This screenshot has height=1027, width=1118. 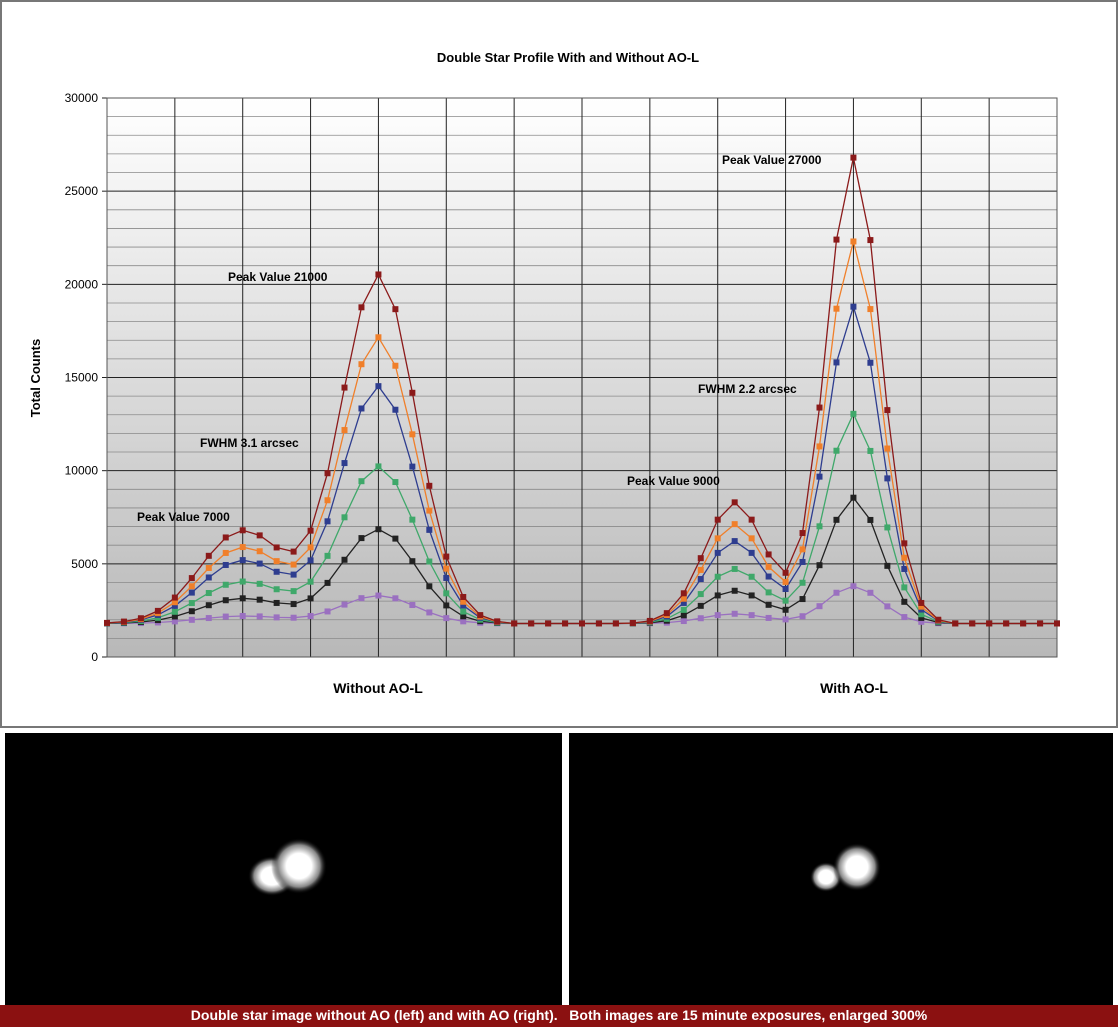 What do you see at coordinates (35, 378) in the screenshot?
I see `y-axis-label: Total Counts` at bounding box center [35, 378].